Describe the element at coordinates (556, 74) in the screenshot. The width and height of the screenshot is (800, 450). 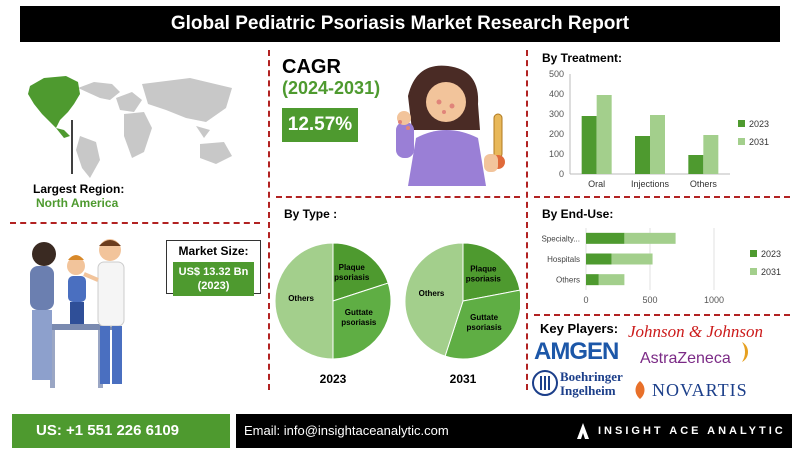
I see `treatment-y-tick-label: 500` at that location.